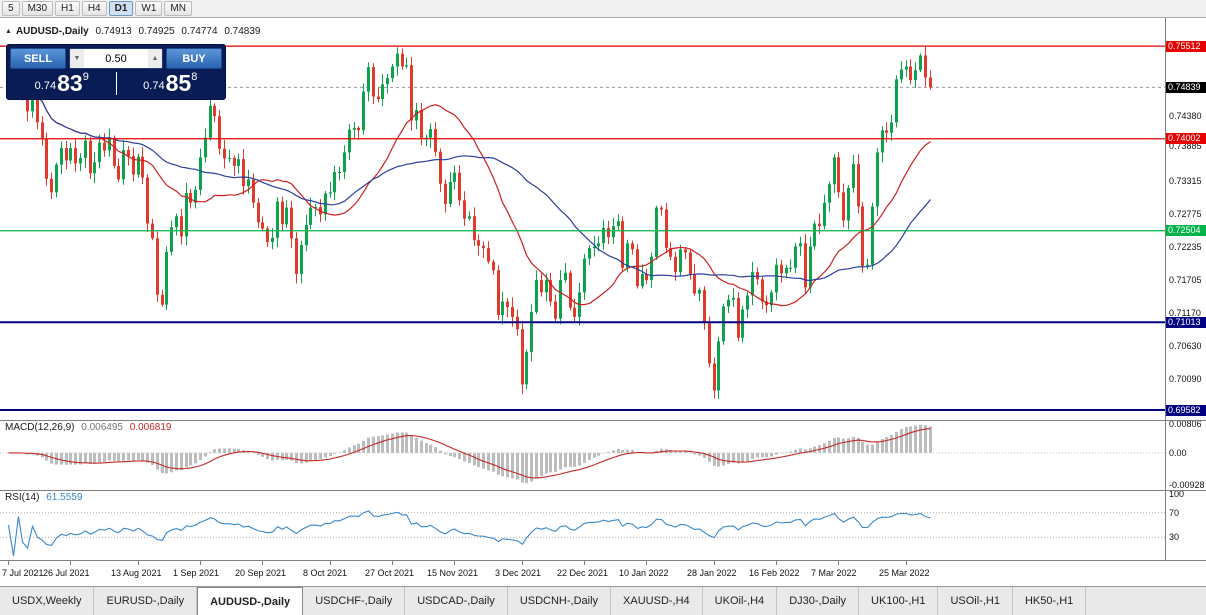 The height and width of the screenshot is (615, 1206). Describe the element at coordinates (1186, 139) in the screenshot. I see `level-price-badge: 0.74002` at that location.